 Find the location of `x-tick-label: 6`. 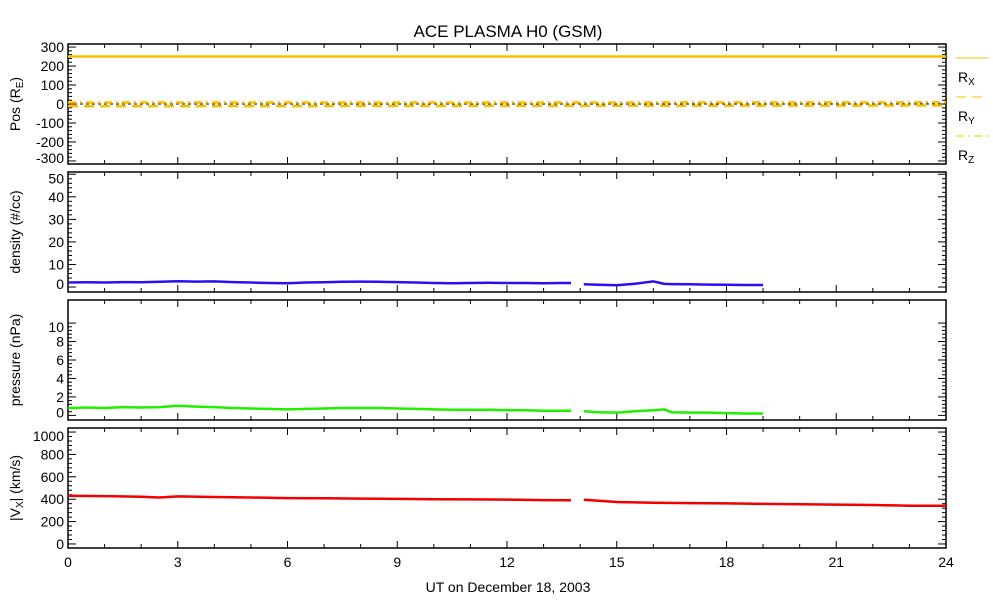

x-tick-label: 6 is located at coordinates (288, 562).